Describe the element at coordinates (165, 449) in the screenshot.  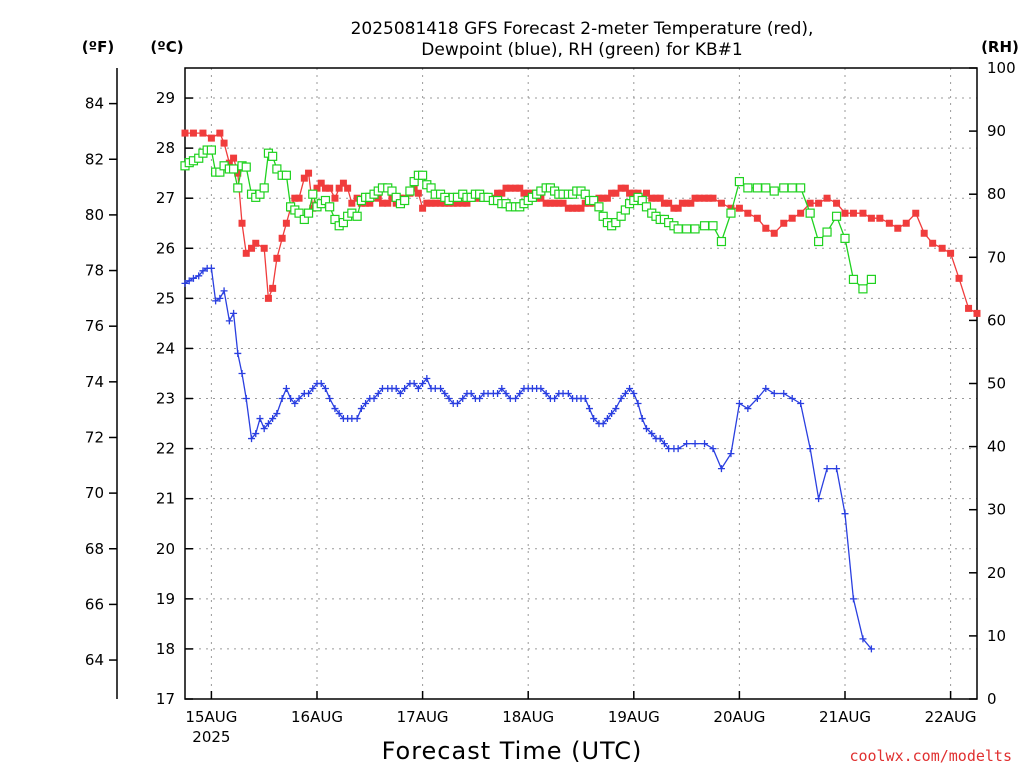
I see `celsius-tick-label: 22` at that location.